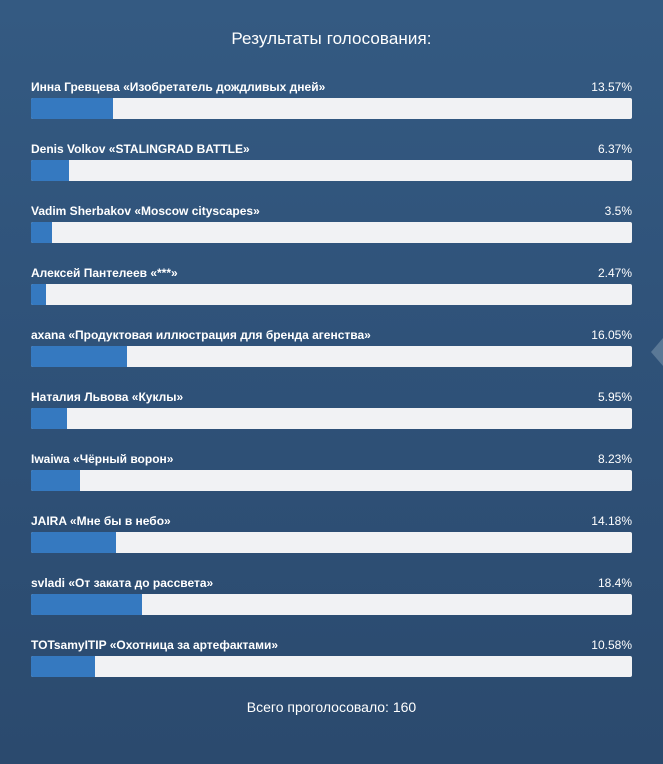 This screenshot has width=663, height=764. I want to click on poll-item-label: Vadim Sherbakov «Moscow cityscapes», so click(145, 211).